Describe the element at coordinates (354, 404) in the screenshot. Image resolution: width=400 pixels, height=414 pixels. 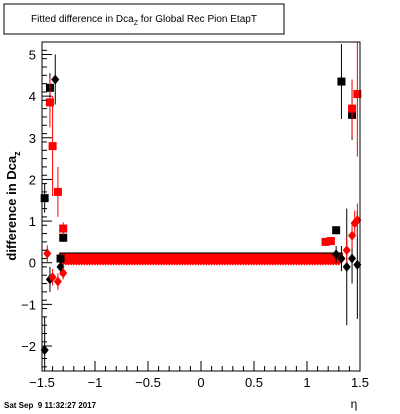
I see `x-axis-label: η` at that location.